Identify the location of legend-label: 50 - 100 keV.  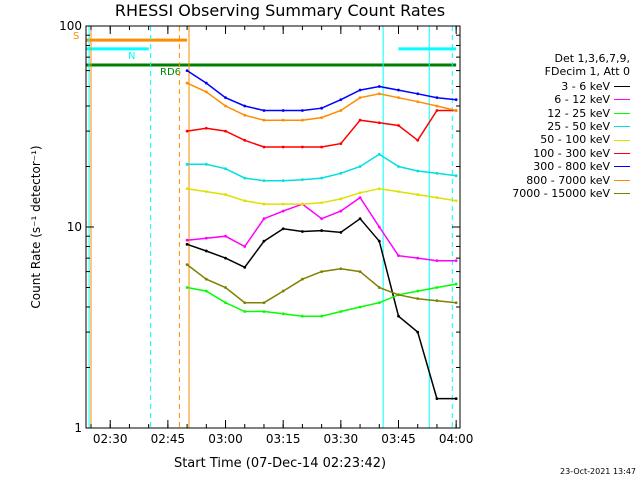
(575, 140).